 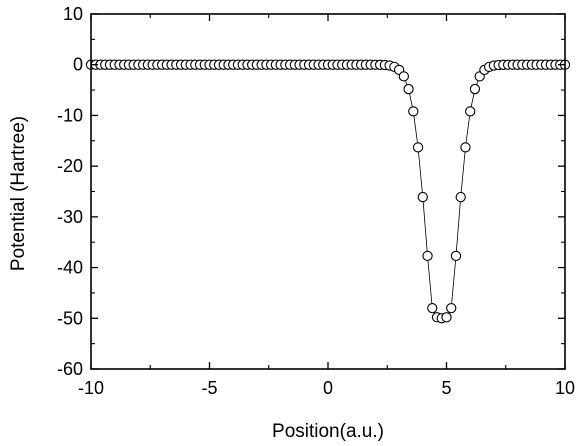 What do you see at coordinates (446, 388) in the screenshot?
I see `x-tick-label: 5` at bounding box center [446, 388].